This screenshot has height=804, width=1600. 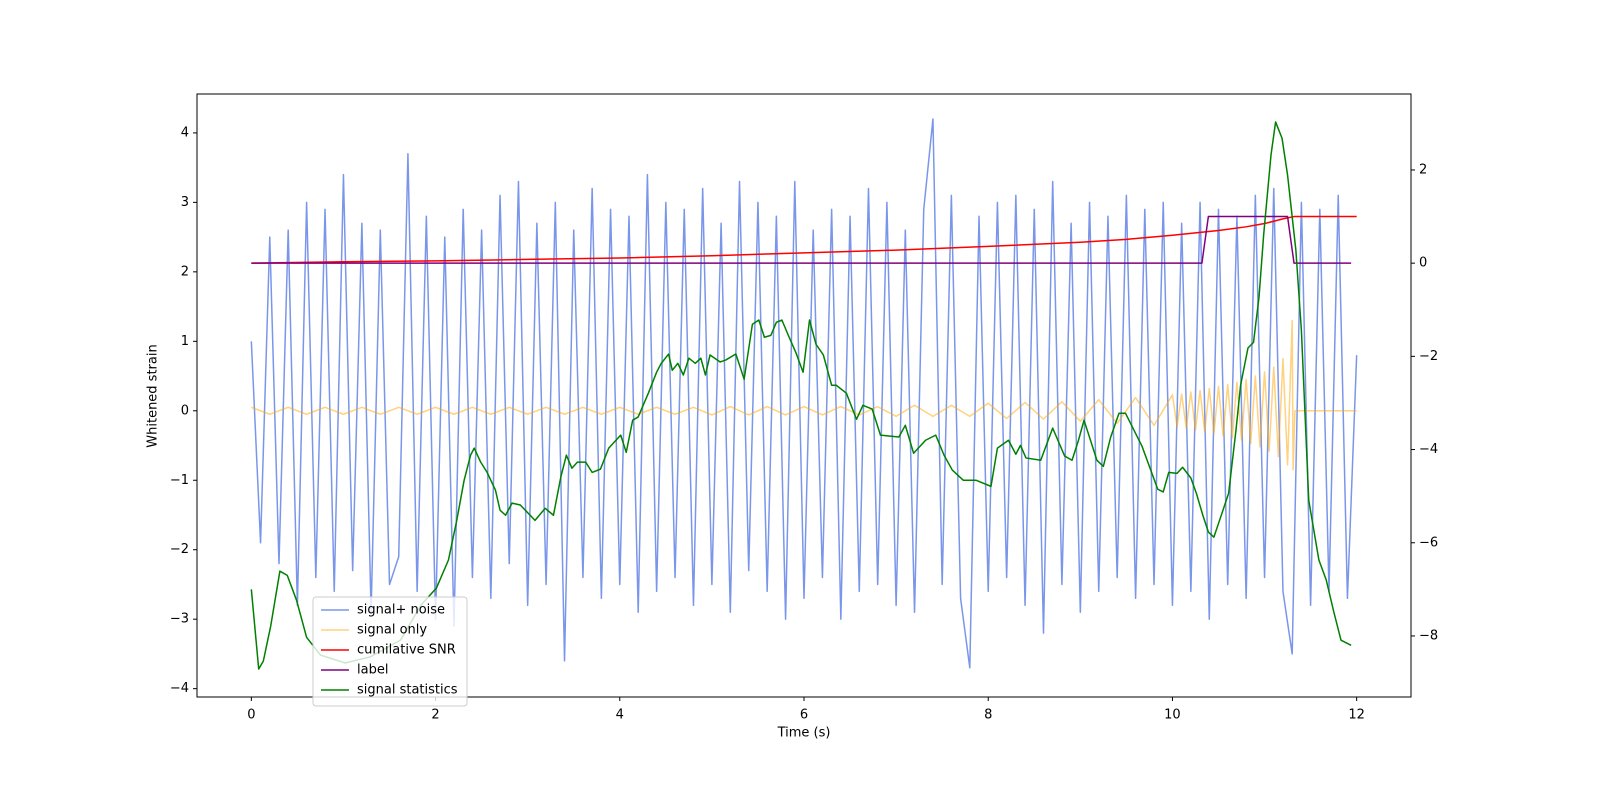 I want to click on y2-tick-label: 2, so click(x=1423, y=169).